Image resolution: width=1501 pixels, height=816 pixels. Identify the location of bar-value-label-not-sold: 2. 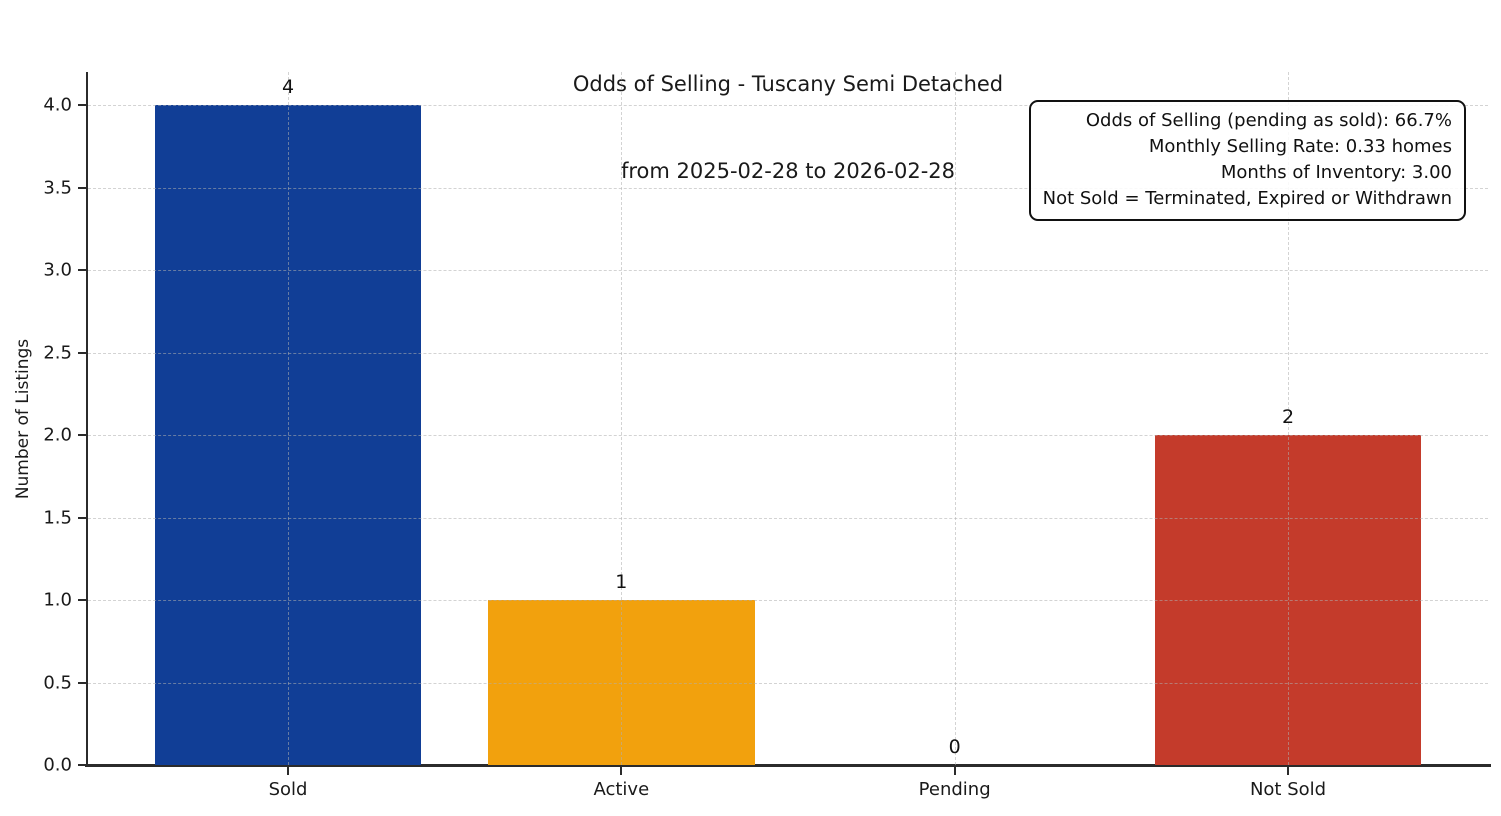
(1288, 417).